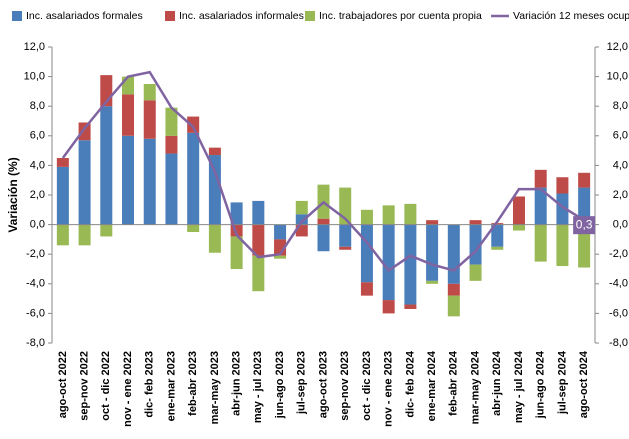 The image size is (629, 439). Describe the element at coordinates (35, 313) in the screenshot. I see `y-tick-label: -6,0` at that location.